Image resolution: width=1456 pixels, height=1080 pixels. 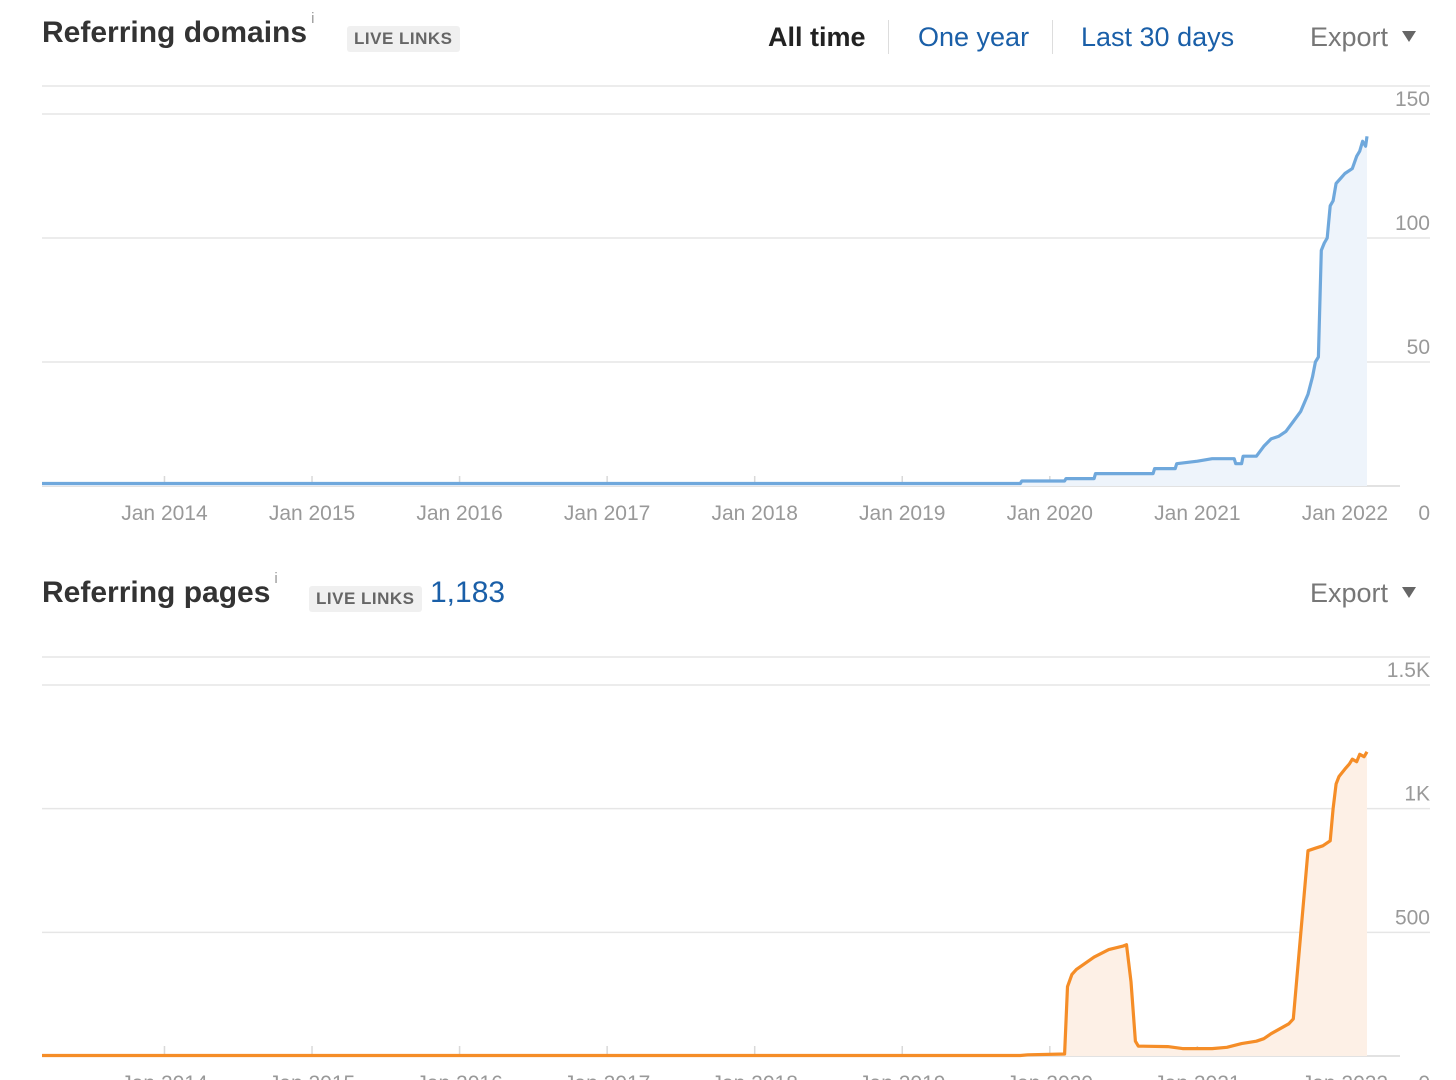 What do you see at coordinates (175, 32) in the screenshot?
I see `domains-title-text: Referring domains` at bounding box center [175, 32].